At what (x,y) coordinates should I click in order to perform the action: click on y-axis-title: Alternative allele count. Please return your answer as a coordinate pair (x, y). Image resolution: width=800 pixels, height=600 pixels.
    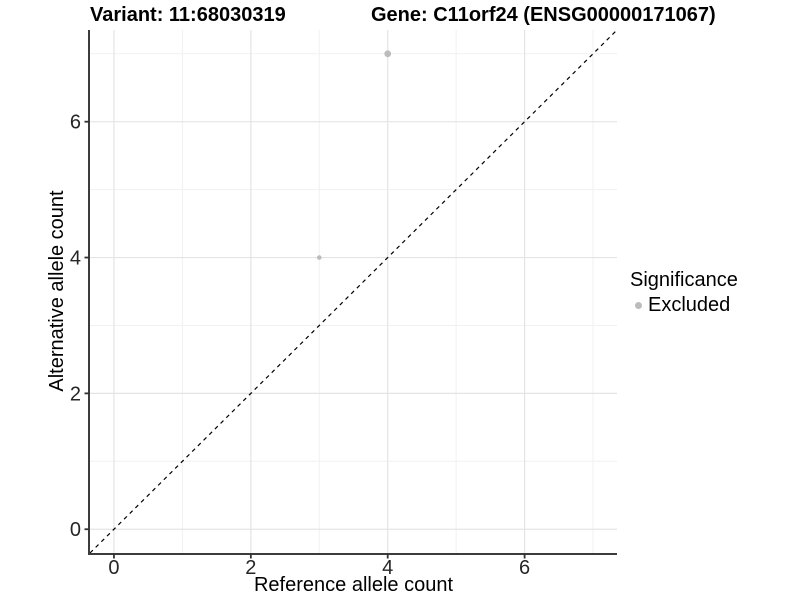
    Looking at the image, I should click on (57, 291).